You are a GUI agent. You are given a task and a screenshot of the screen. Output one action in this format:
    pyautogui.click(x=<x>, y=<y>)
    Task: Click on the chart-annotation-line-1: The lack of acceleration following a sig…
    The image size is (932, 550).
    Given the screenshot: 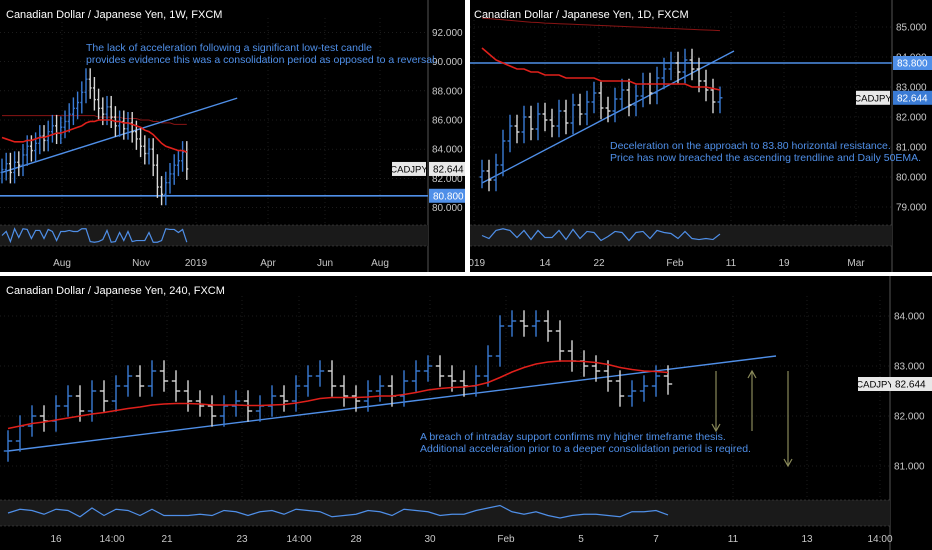 What is the action you would take?
    pyautogui.click(x=229, y=48)
    